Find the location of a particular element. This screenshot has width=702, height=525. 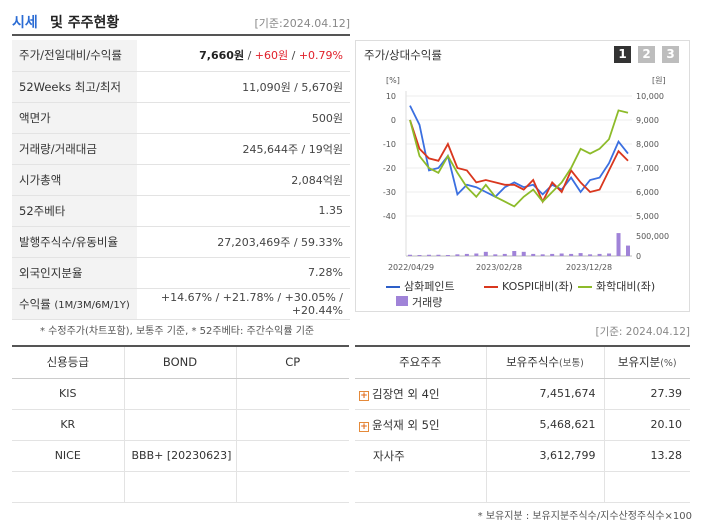

shares-cell is located at coordinates (544, 487).